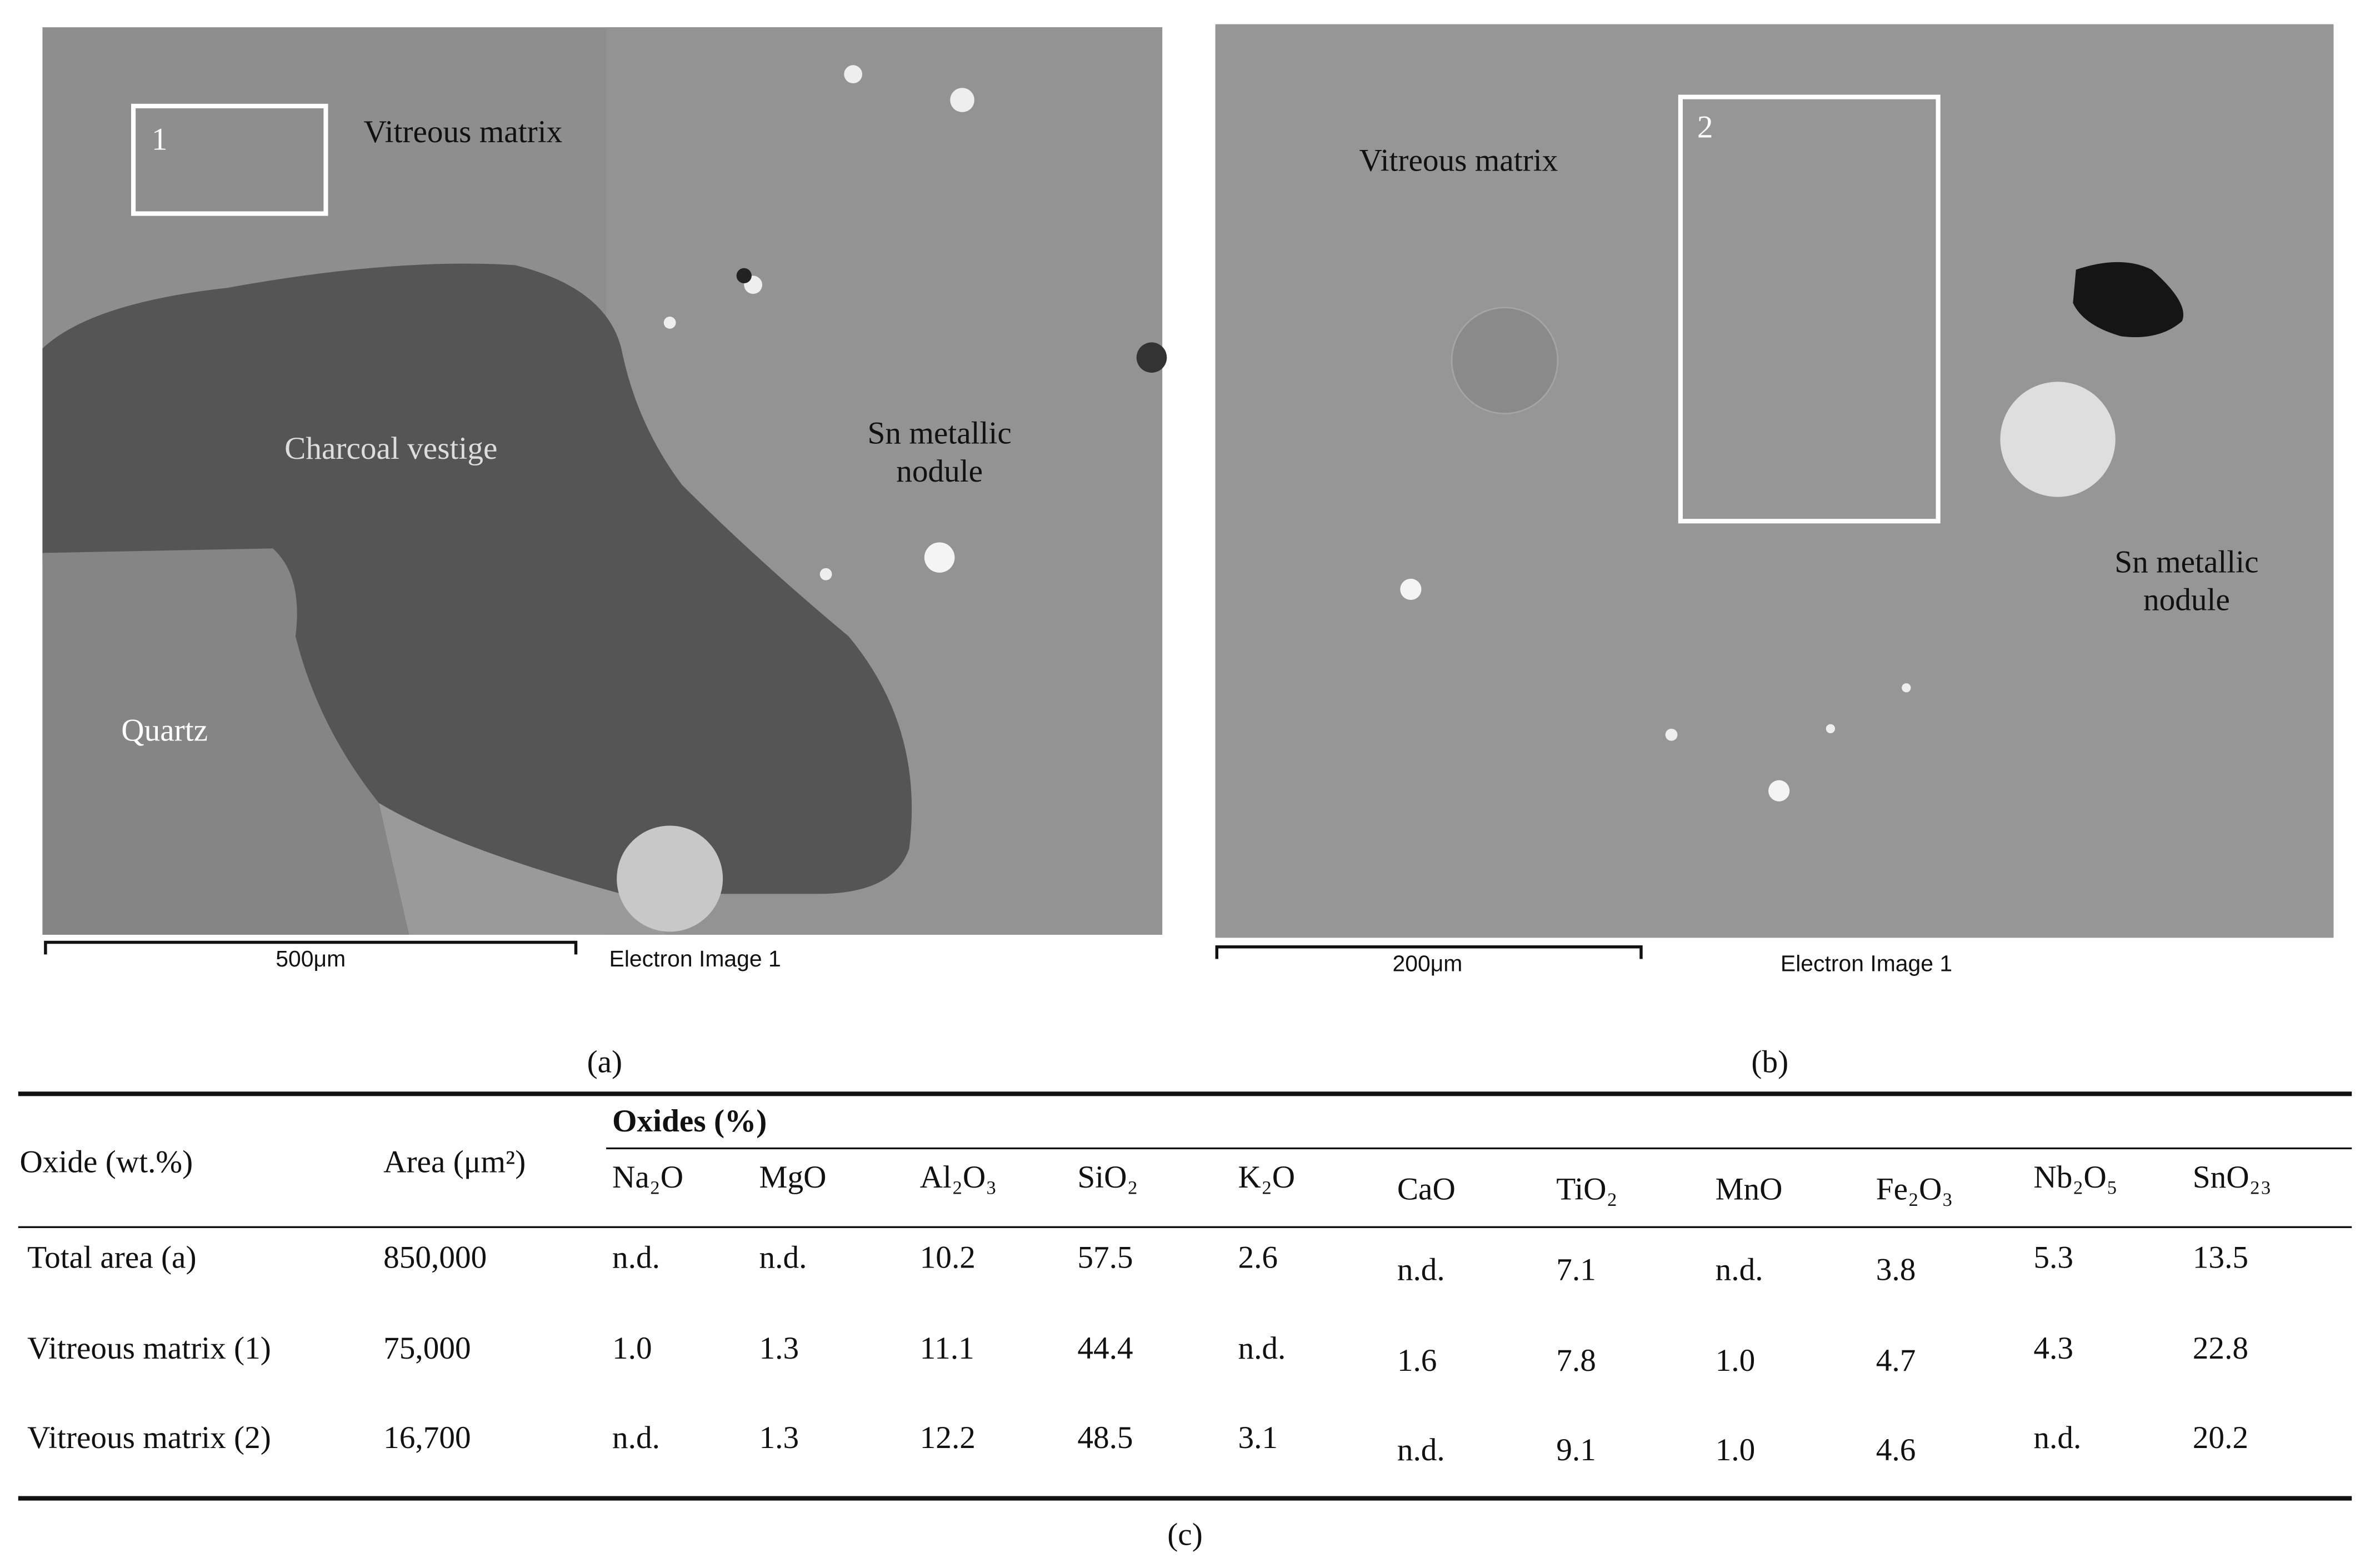  Describe the element at coordinates (149, 1438) in the screenshot. I see `table-cell: Vitreous matrix (2)` at that location.